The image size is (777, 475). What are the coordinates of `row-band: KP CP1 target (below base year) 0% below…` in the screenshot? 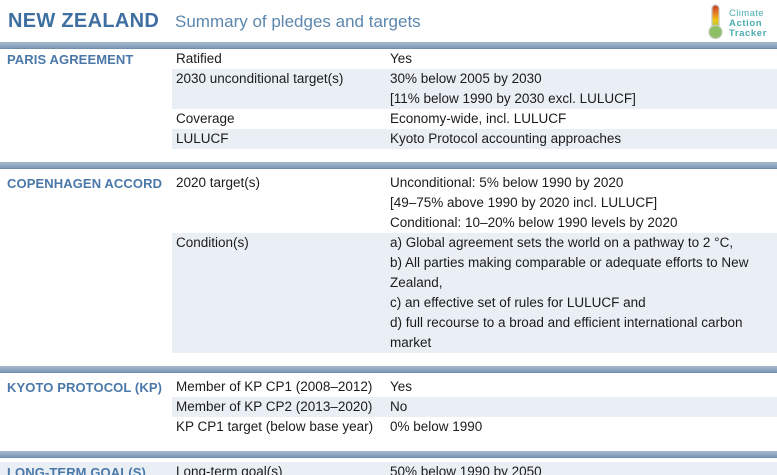 It's located at (474, 427).